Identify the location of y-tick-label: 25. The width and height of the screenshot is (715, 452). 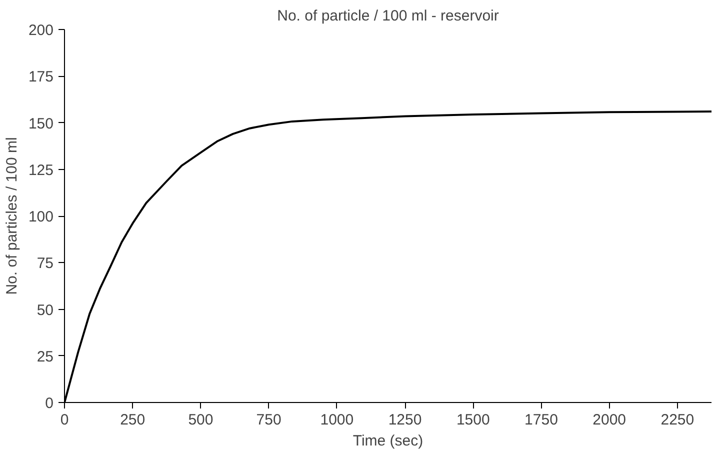
(45, 357).